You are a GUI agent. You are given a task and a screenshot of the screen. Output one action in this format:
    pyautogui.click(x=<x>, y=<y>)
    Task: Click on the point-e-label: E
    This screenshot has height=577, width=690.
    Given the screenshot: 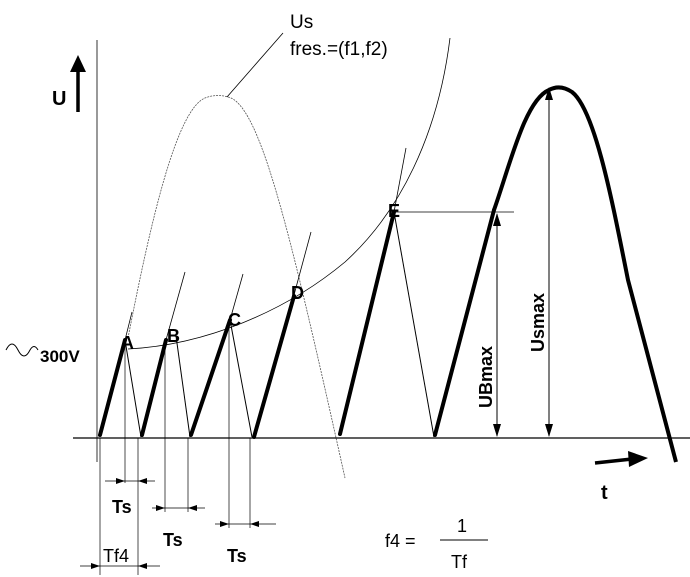 What is the action you would take?
    pyautogui.click(x=394, y=211)
    